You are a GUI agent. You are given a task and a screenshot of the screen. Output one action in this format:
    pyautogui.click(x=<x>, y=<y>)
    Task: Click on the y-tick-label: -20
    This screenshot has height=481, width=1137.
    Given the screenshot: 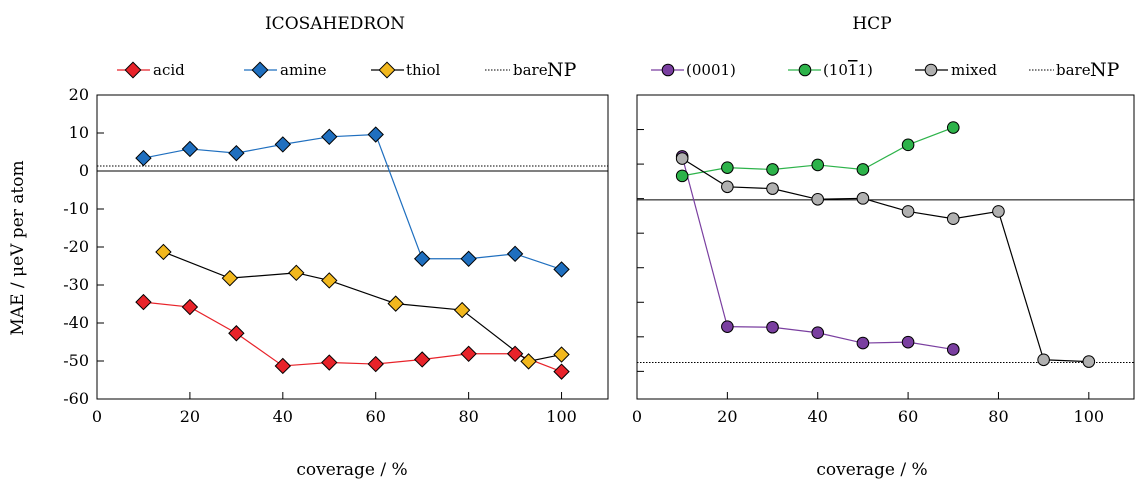 What is the action you would take?
    pyautogui.click(x=76, y=246)
    